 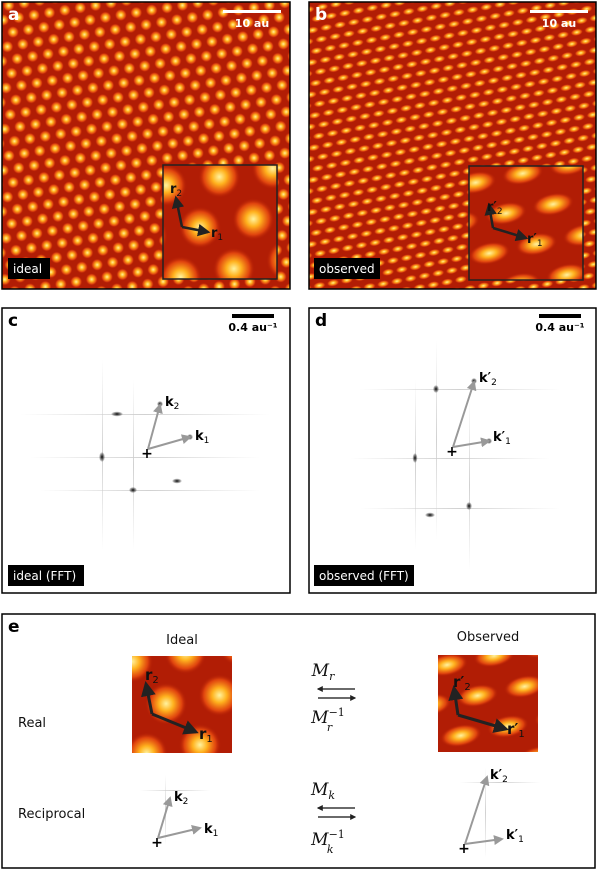 I want to click on tag-label: ideal, so click(x=27, y=269).